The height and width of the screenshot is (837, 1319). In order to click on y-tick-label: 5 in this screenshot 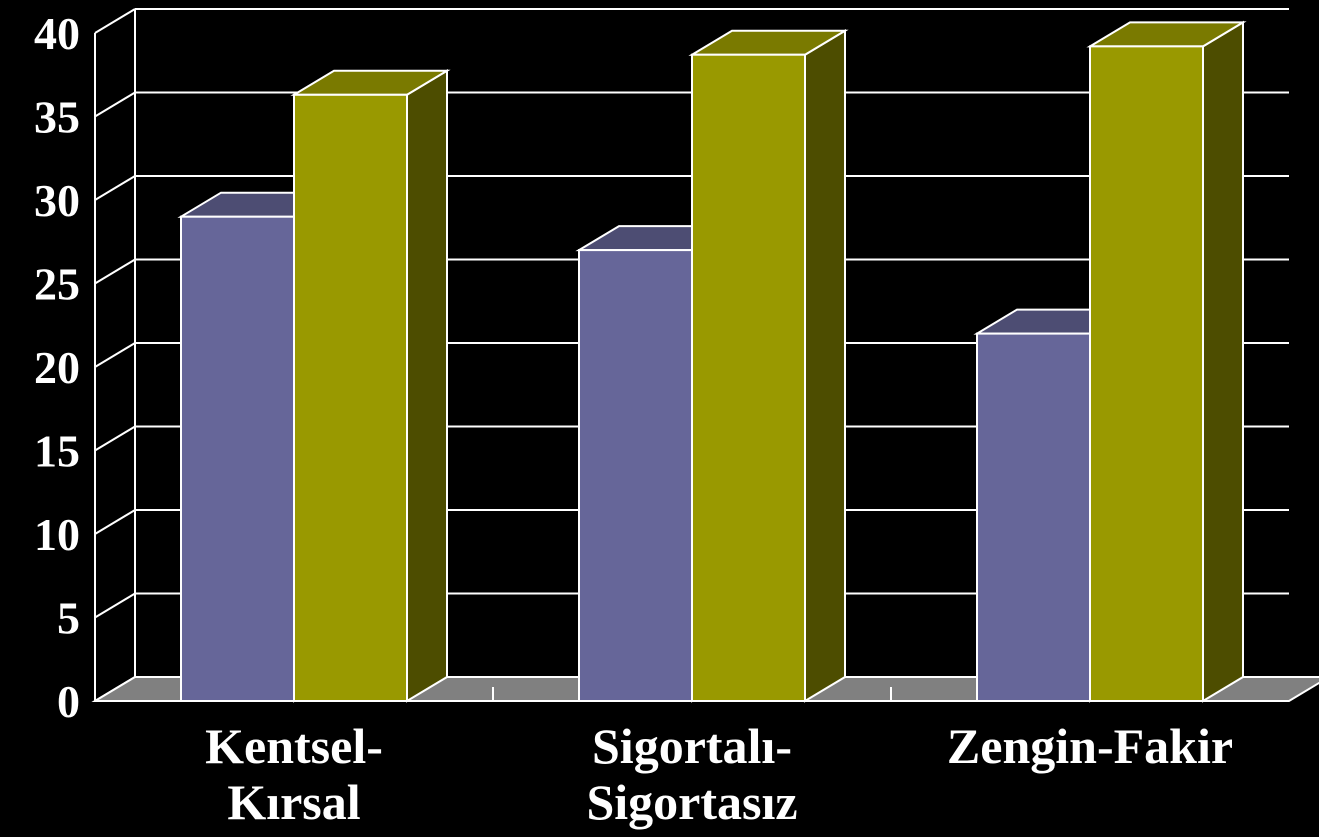, I will do `click(68, 618)`.